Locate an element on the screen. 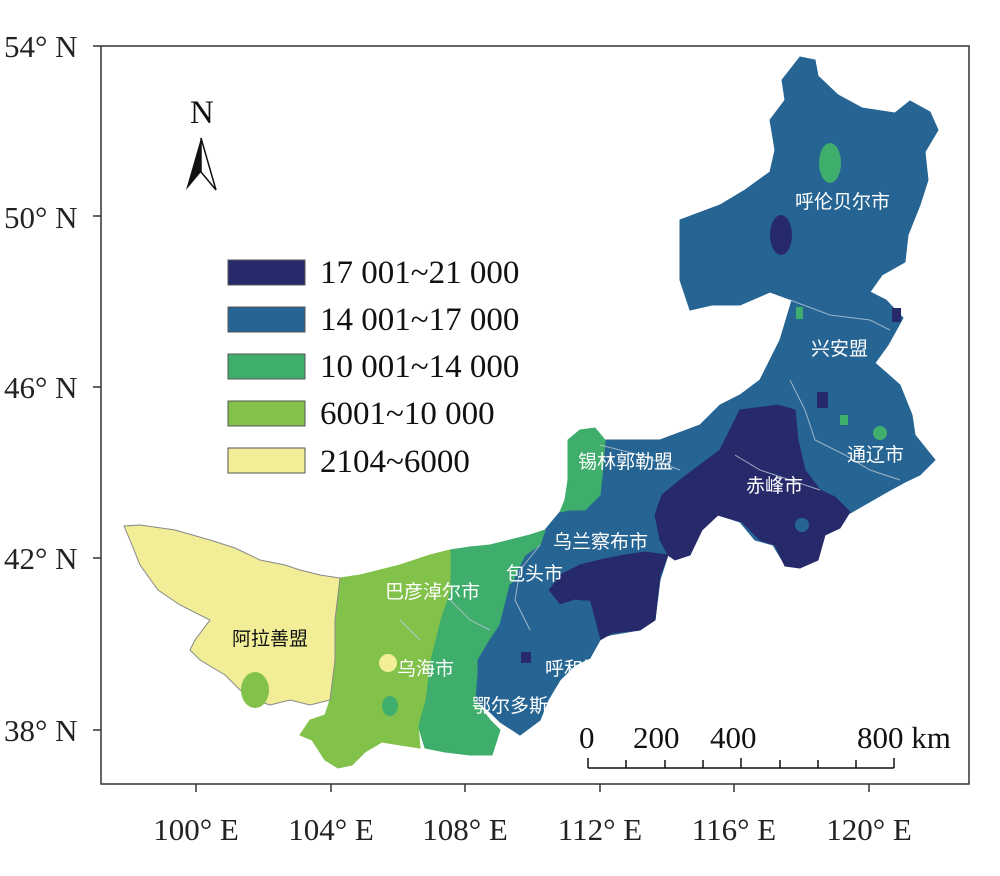 This screenshot has width=1000, height=876. legend-label-5: 2104~6000 is located at coordinates (395, 462).